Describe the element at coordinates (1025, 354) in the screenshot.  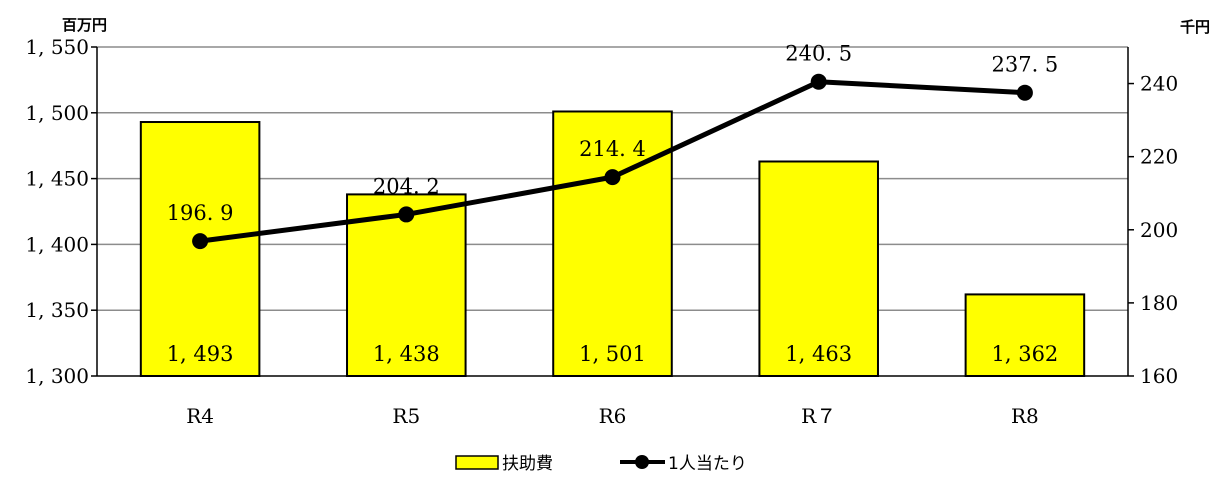
I see `bar-value-label: 1, 362` at that location.